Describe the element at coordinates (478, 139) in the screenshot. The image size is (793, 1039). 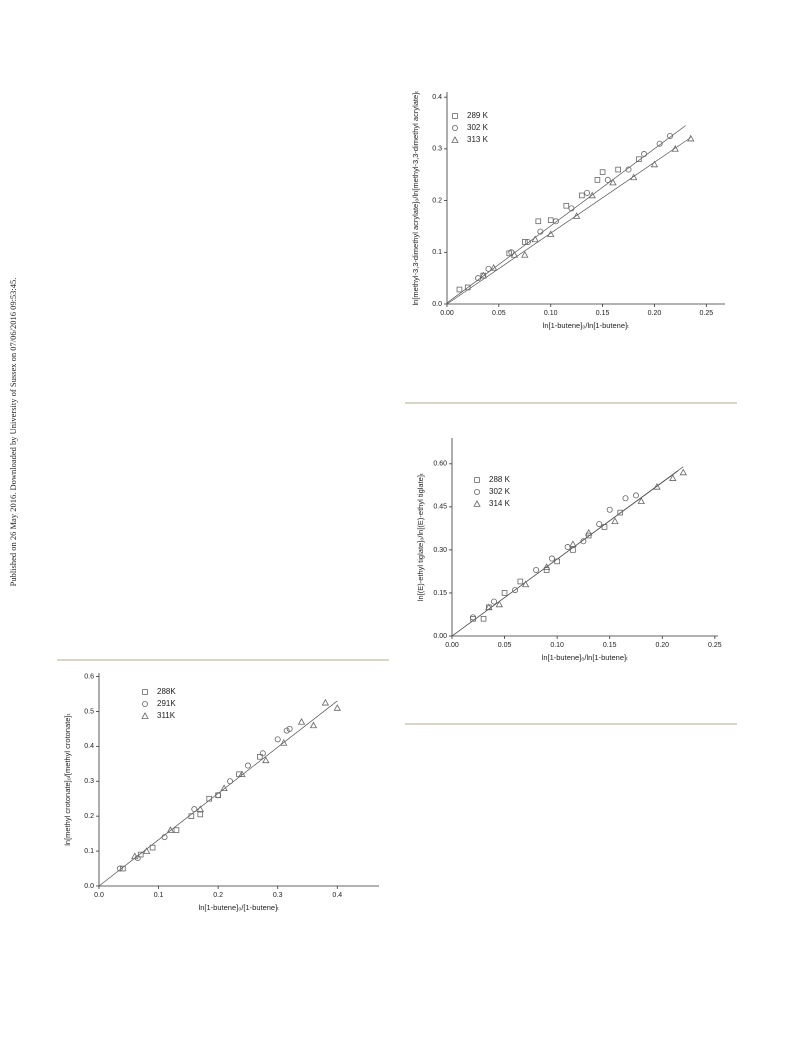
I see `legend-label: 313 K` at that location.